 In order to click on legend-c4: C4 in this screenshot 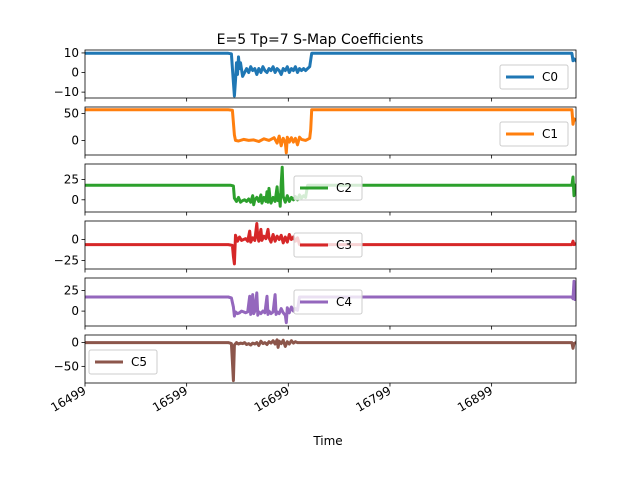, I will do `click(328, 302)`.